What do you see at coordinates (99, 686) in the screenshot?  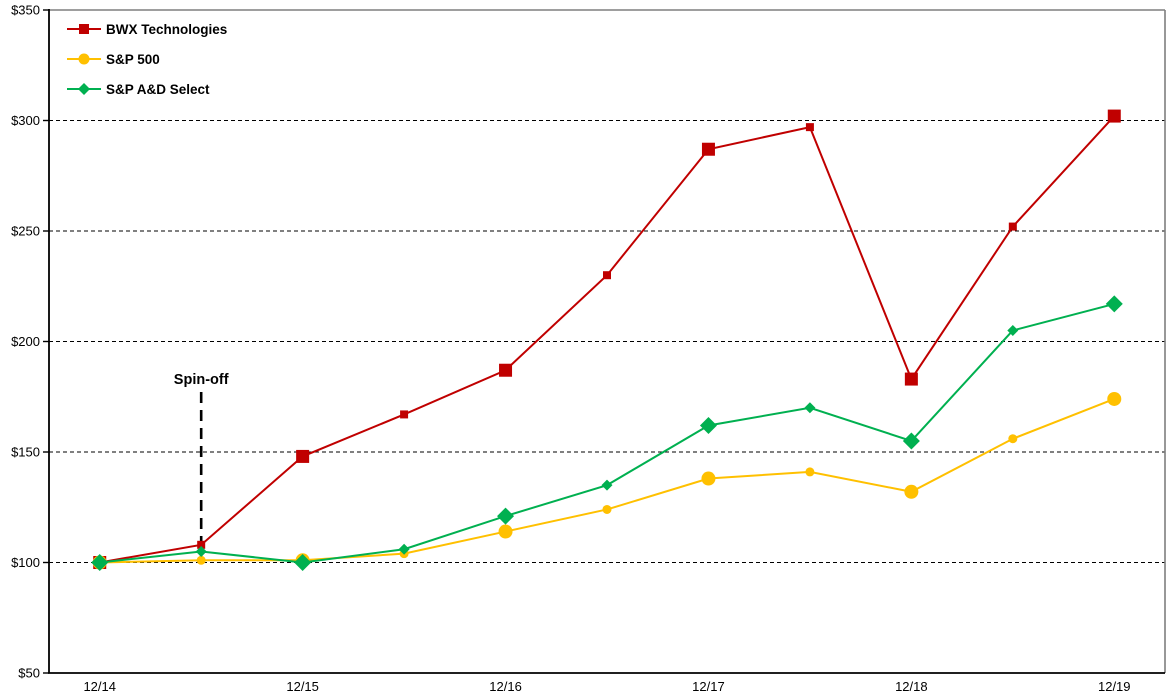 I see `x-axis-tick-label: 12/14` at bounding box center [99, 686].